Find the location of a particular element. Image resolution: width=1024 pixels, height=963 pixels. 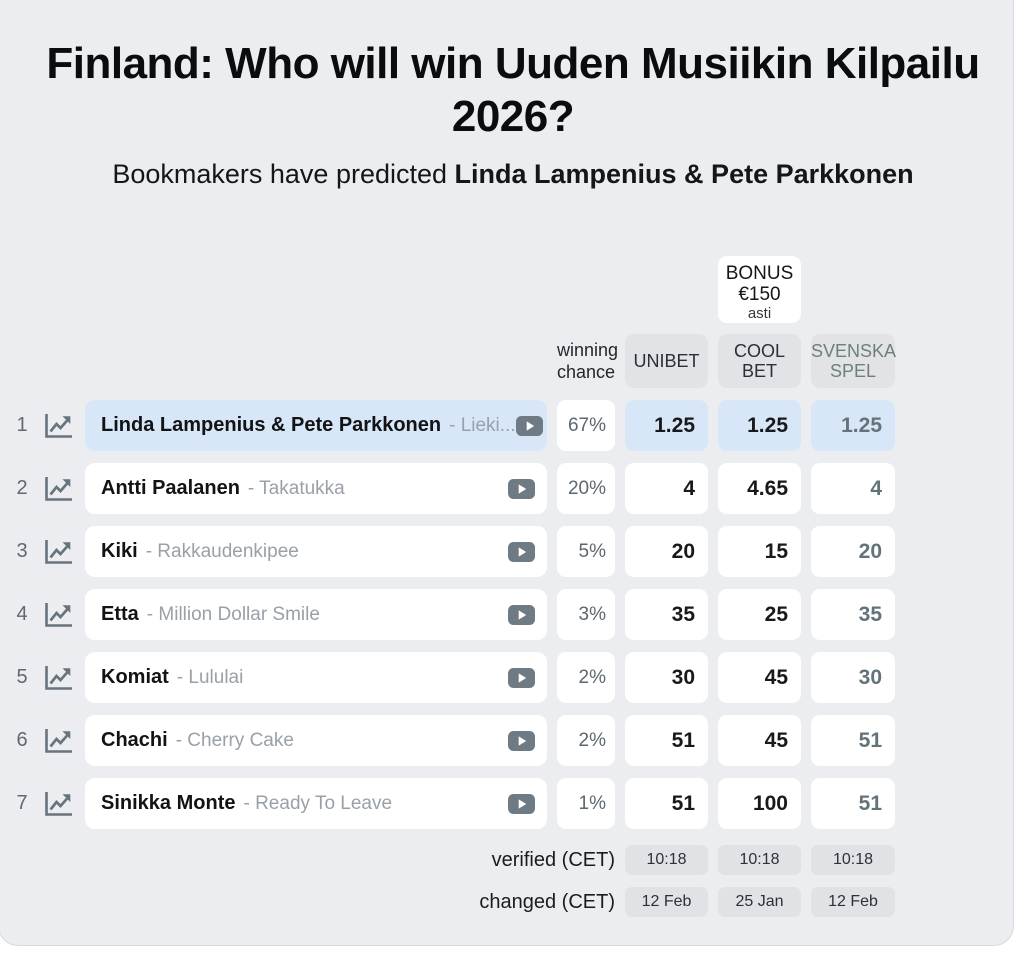

bonus-badge-suffix: asti is located at coordinates (759, 313).